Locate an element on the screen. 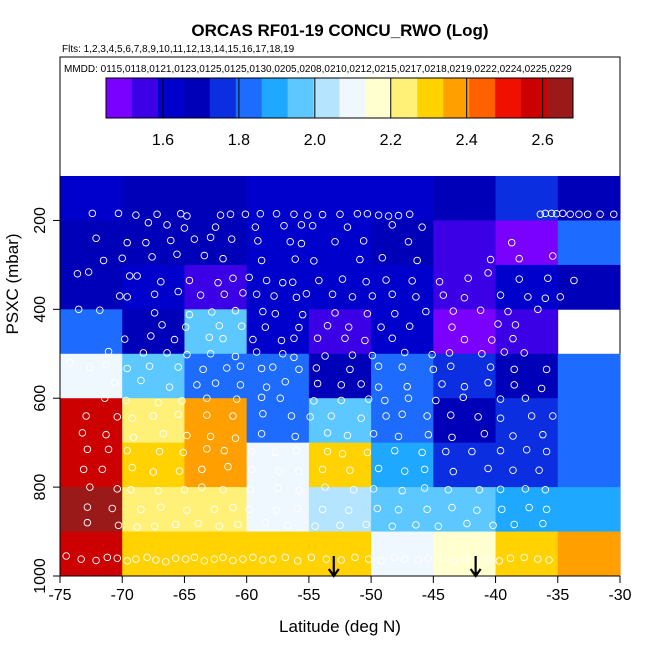  x-tick-label: -60 is located at coordinates (246, 595).